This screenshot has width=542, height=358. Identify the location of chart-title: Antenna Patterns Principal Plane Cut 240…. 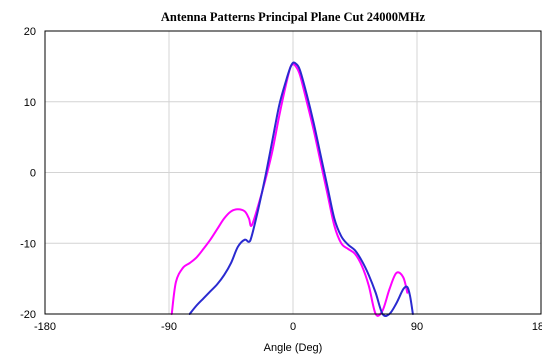
(293, 17).